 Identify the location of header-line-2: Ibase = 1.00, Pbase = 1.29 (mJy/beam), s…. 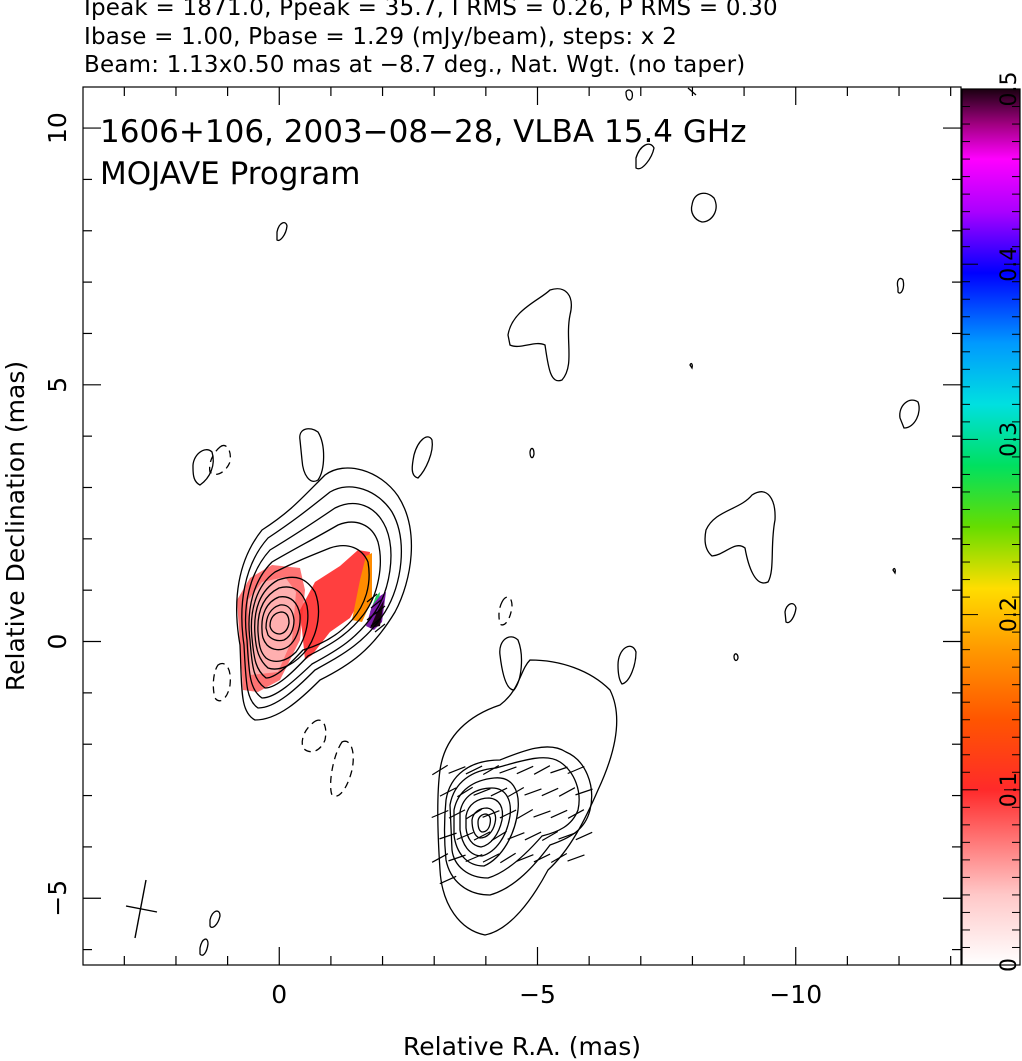
(380, 37).